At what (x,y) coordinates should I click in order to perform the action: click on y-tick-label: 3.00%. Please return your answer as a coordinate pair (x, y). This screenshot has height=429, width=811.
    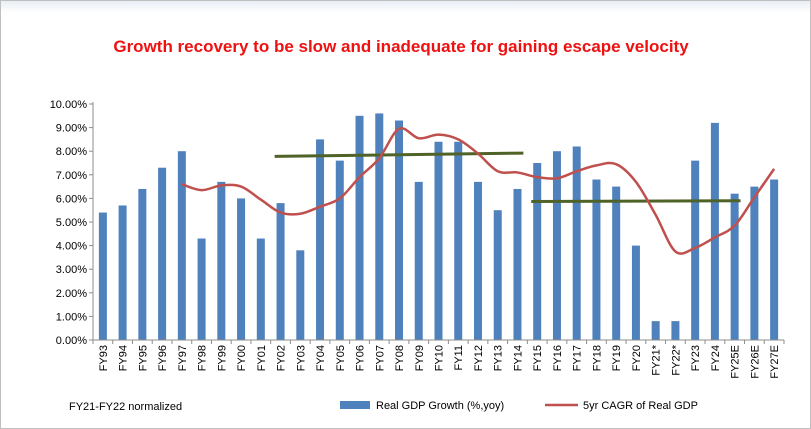
    Looking at the image, I should click on (71, 270).